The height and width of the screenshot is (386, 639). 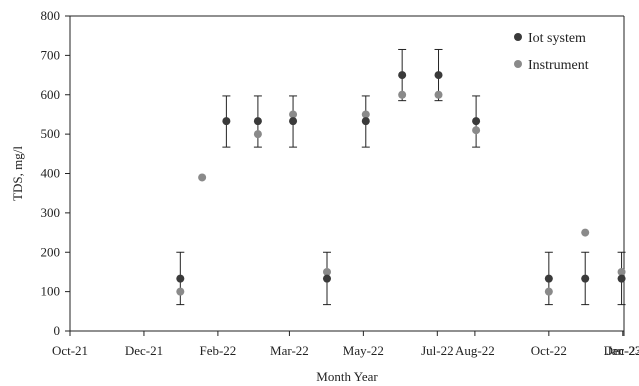 What do you see at coordinates (51, 94) in the screenshot?
I see `y-tick-label: 600` at bounding box center [51, 94].